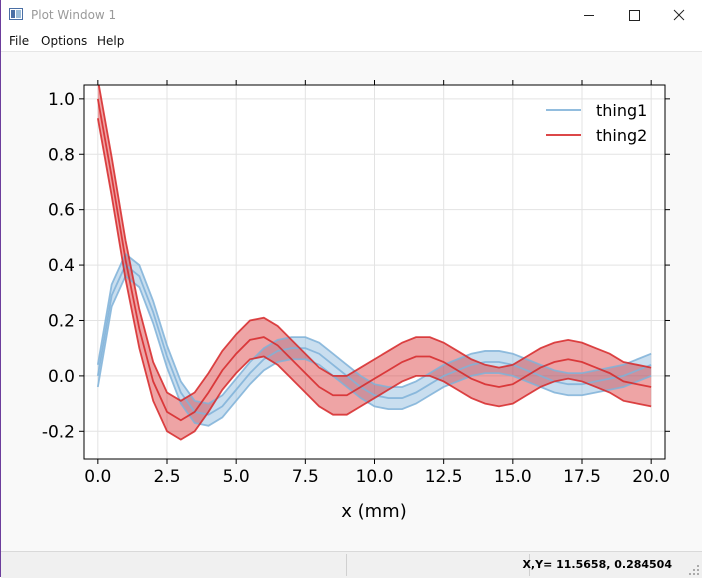 The height and width of the screenshot is (578, 702). What do you see at coordinates (582, 477) in the screenshot?
I see `x-tick-label: 17.5` at bounding box center [582, 477].